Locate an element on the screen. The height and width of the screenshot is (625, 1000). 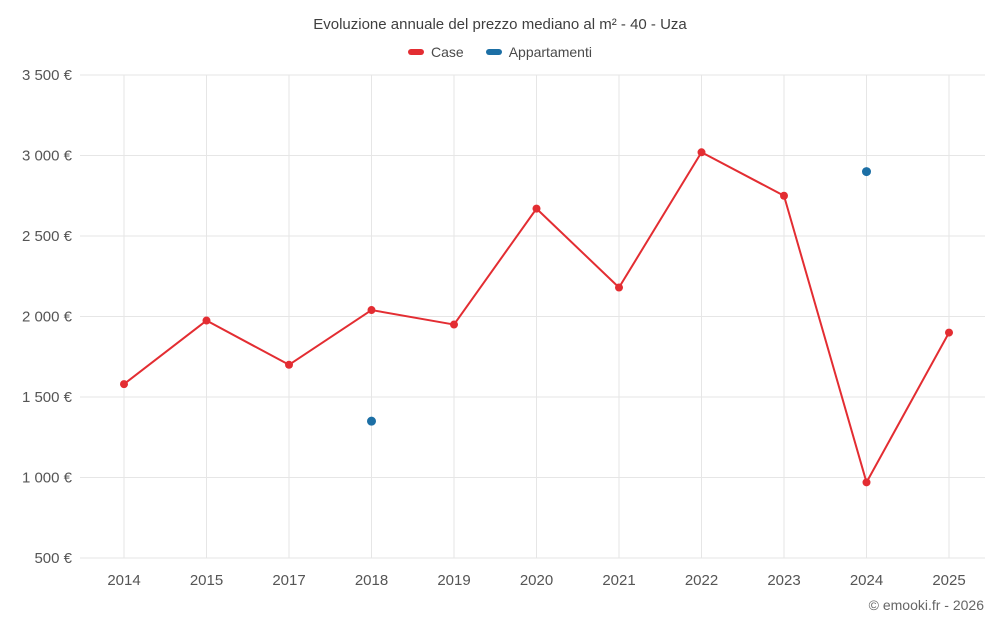
x-tick-label: 2017 is located at coordinates (288, 580).